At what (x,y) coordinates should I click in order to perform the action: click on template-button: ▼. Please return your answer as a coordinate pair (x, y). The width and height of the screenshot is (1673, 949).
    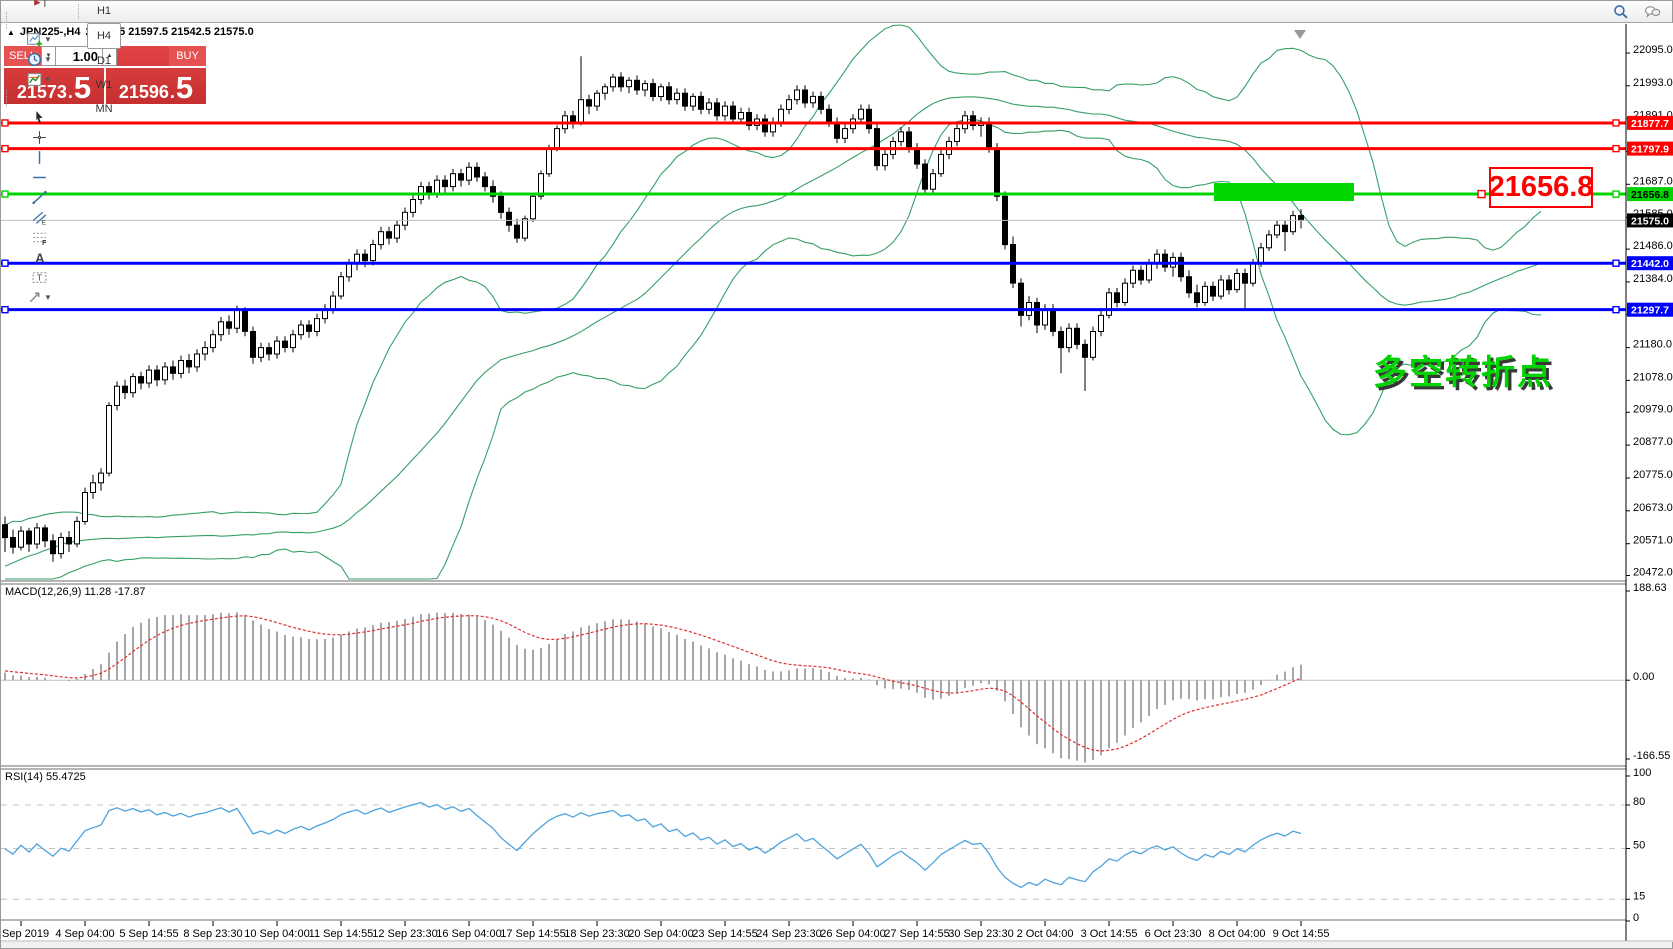
    Looking at the image, I should click on (39, 80).